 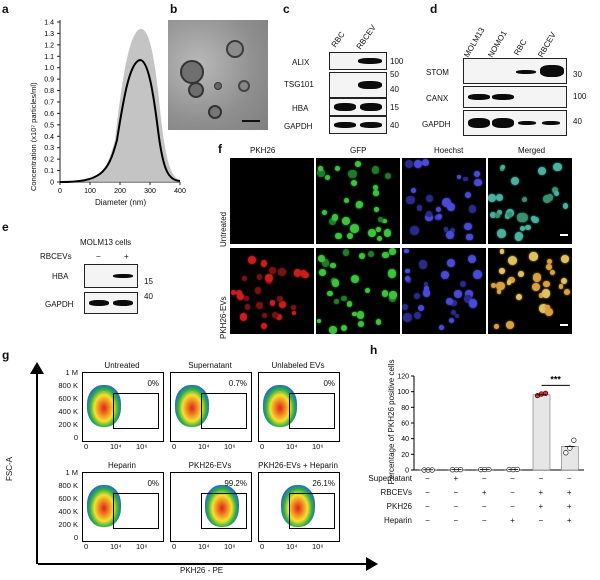 What do you see at coordinates (530, 201) in the screenshot?
I see `micrograph-untreated-merged` at bounding box center [530, 201].